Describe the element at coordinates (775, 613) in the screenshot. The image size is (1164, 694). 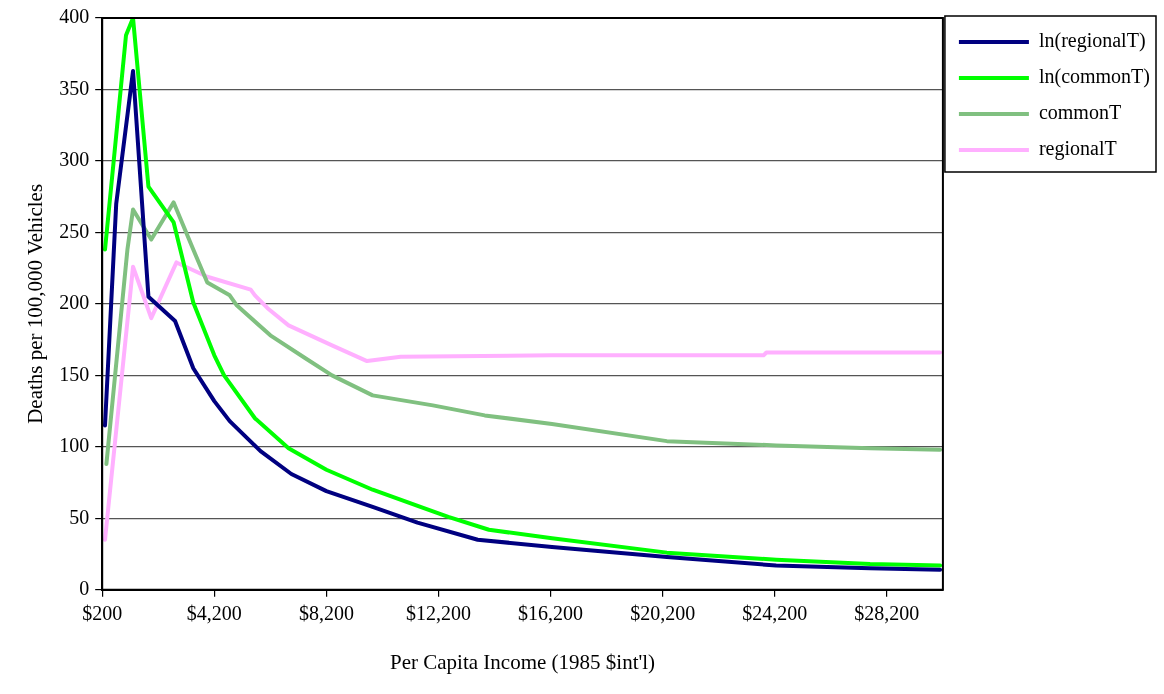
I see `x-tick-label: $24,200` at that location.